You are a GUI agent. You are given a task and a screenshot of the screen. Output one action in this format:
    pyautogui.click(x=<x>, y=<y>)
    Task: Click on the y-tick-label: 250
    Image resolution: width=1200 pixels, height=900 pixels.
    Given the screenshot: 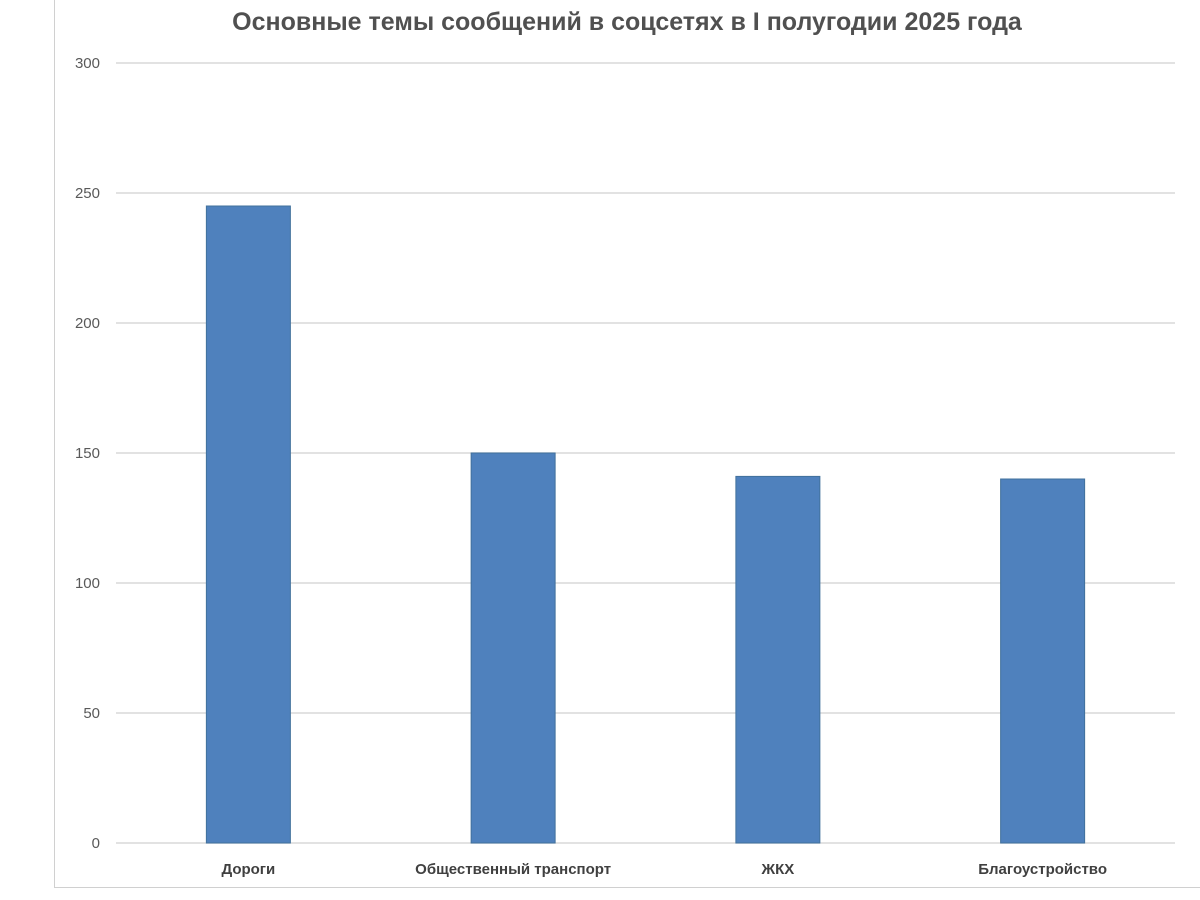 What is the action you would take?
    pyautogui.click(x=87, y=193)
    